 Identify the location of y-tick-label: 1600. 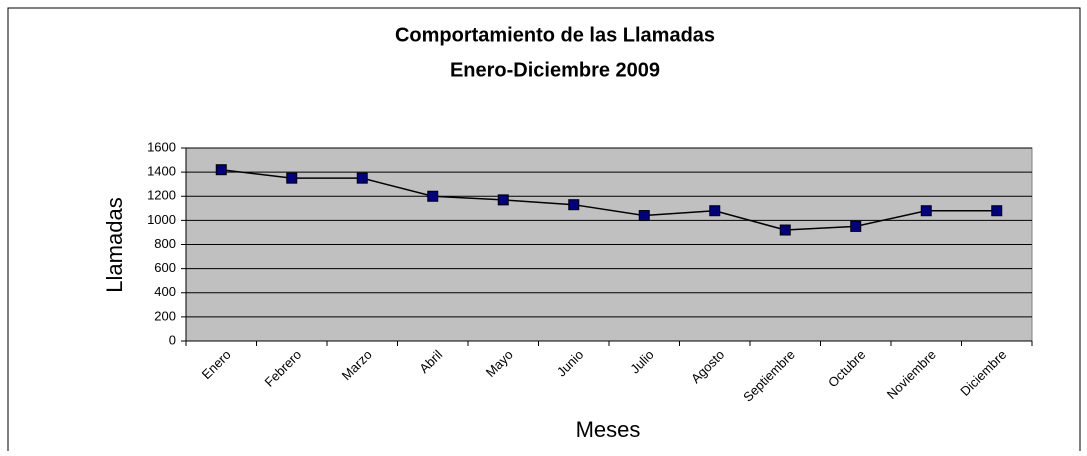
(161, 146).